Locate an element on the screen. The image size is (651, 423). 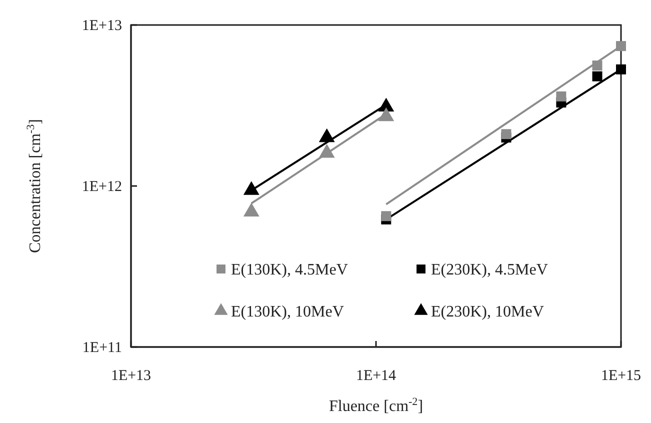
y-tick-label: 1E+12 is located at coordinates (102, 186).